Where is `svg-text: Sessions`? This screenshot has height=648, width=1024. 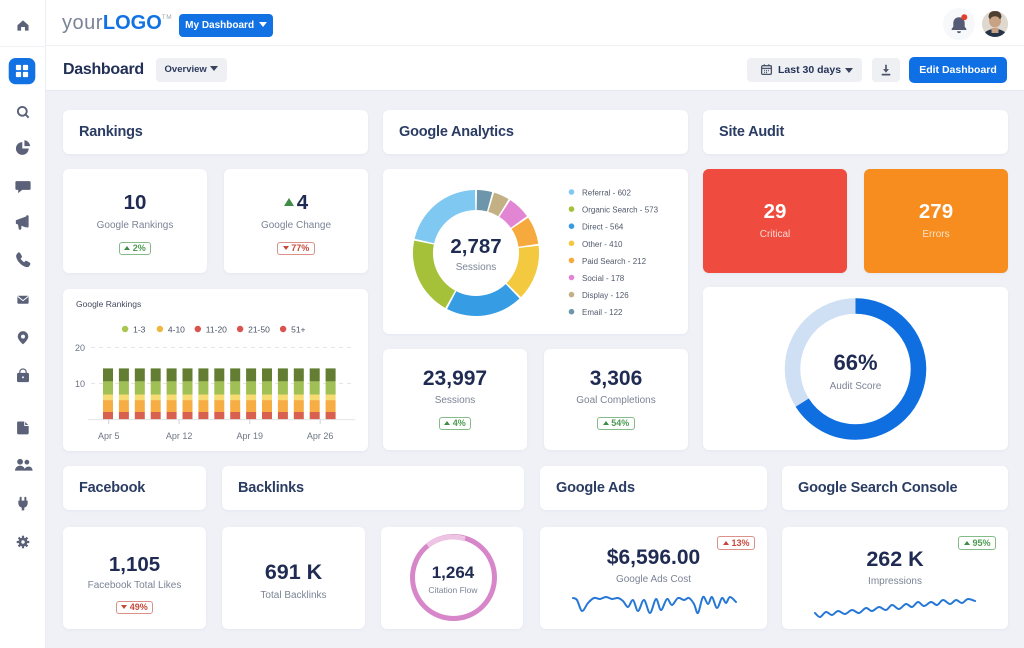 svg-text: Sessions is located at coordinates (476, 267).